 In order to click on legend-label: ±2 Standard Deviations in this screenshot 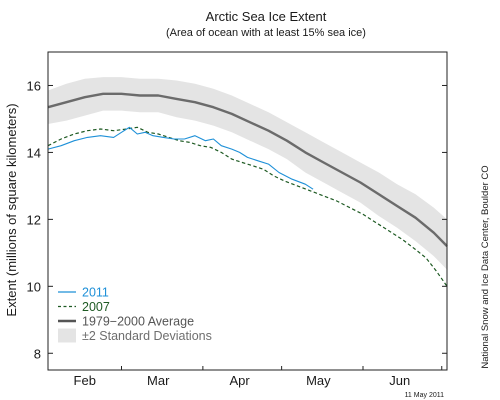, I will do `click(147, 336)`.